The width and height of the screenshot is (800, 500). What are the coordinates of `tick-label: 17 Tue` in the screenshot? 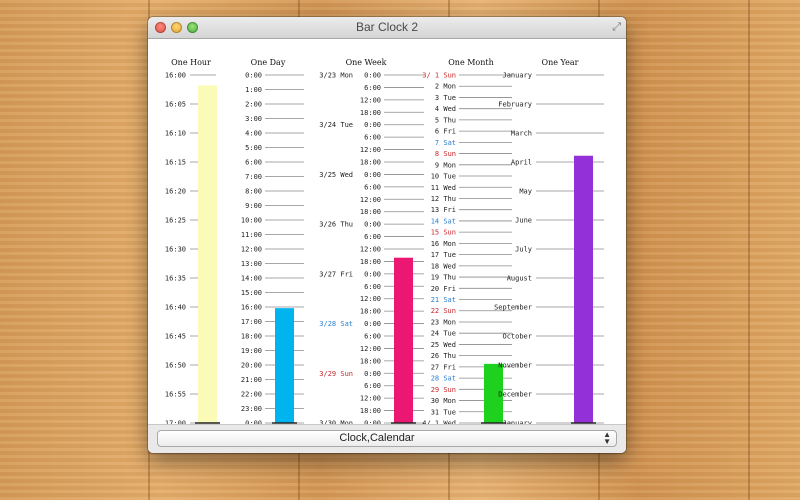 It's located at (443, 255).